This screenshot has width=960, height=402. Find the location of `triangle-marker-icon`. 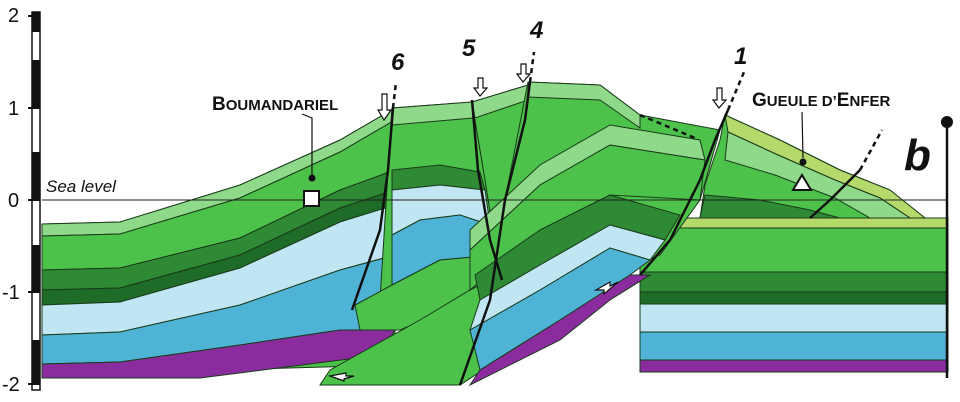

triangle-marker-icon is located at coordinates (802, 182).